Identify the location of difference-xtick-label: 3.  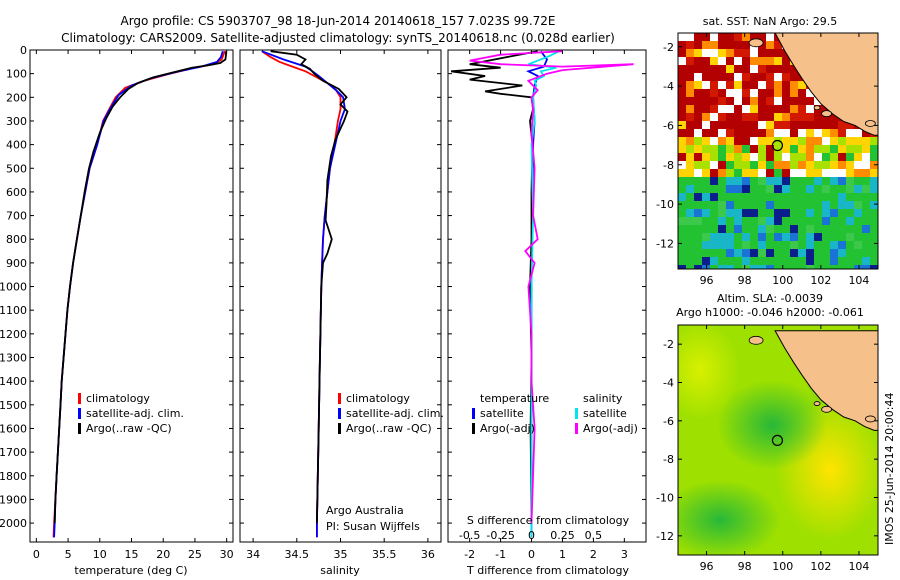
(624, 554).